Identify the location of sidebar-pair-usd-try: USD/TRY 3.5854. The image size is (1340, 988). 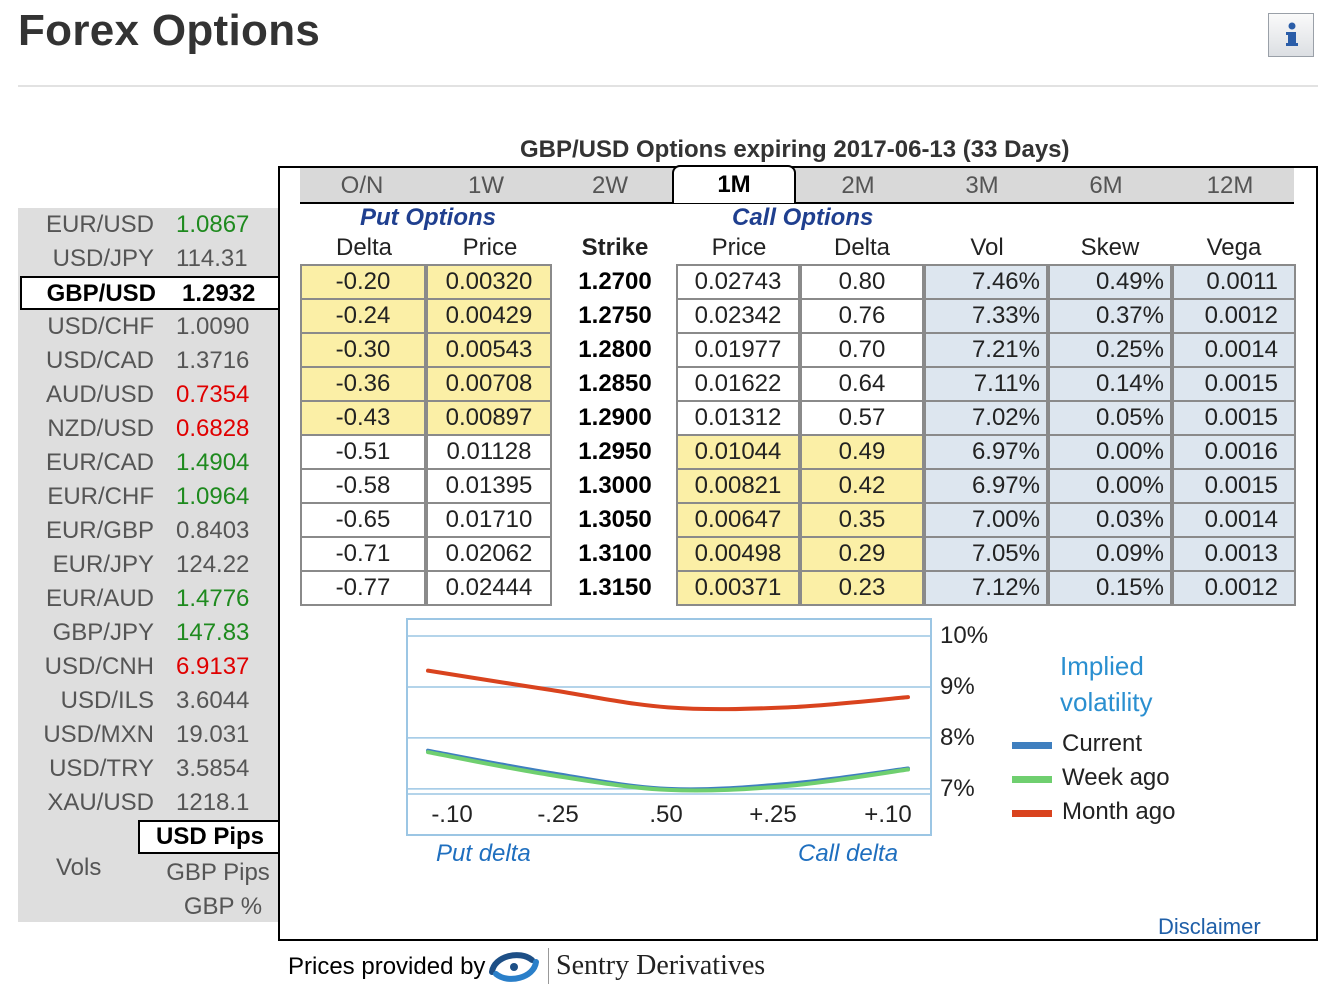
(149, 769).